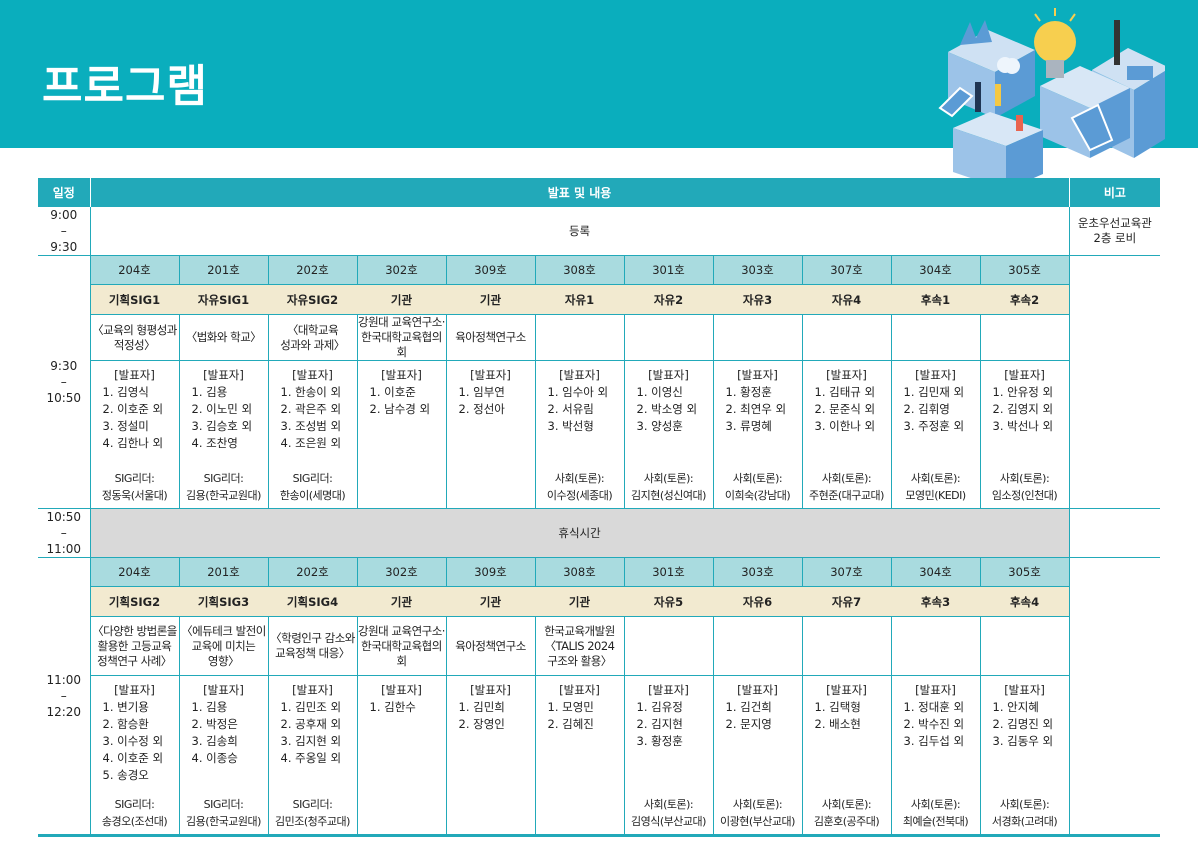 This screenshot has width=1198, height=849. Describe the element at coordinates (214, 758) in the screenshot. I see `presenter-item: 4. 이종승` at that location.